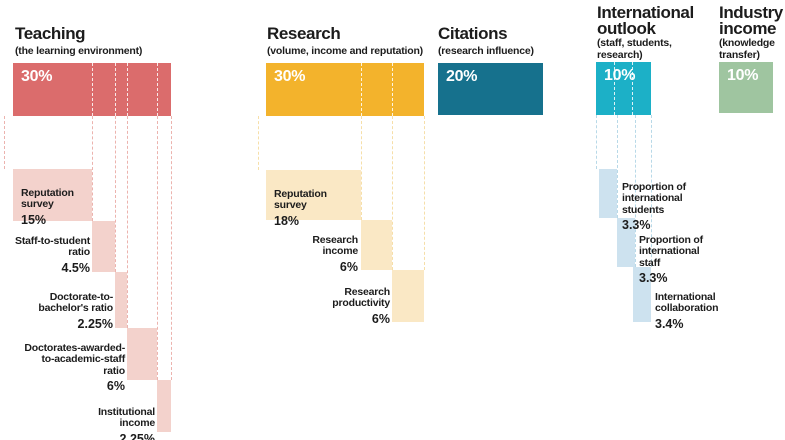  What do you see at coordinates (121, 300) in the screenshot?
I see `sub-block-doctorate-bachelor-ratio` at bounding box center [121, 300].